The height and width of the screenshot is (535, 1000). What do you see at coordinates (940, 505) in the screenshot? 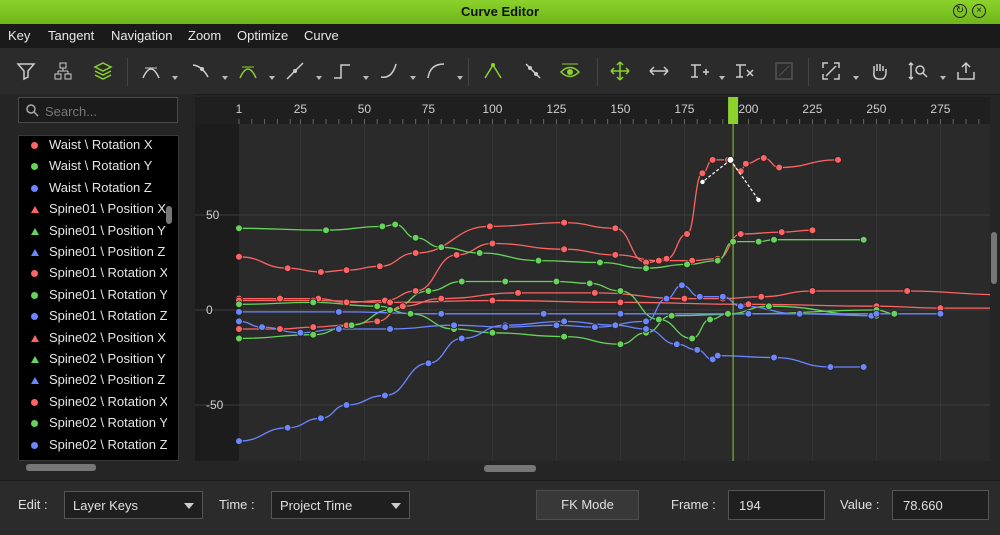
I see `value-field` at bounding box center [940, 505].